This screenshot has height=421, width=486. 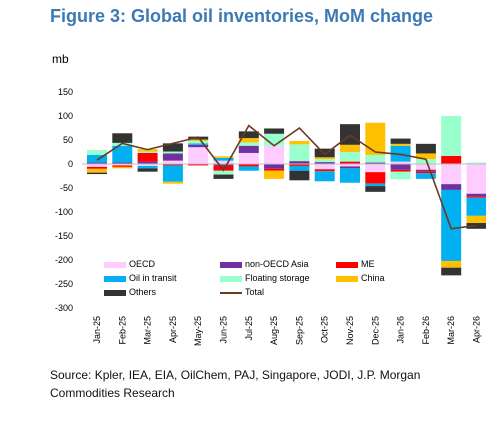 What do you see at coordinates (68, 140) in the screenshot?
I see `y-tick-label: 50` at bounding box center [68, 140].